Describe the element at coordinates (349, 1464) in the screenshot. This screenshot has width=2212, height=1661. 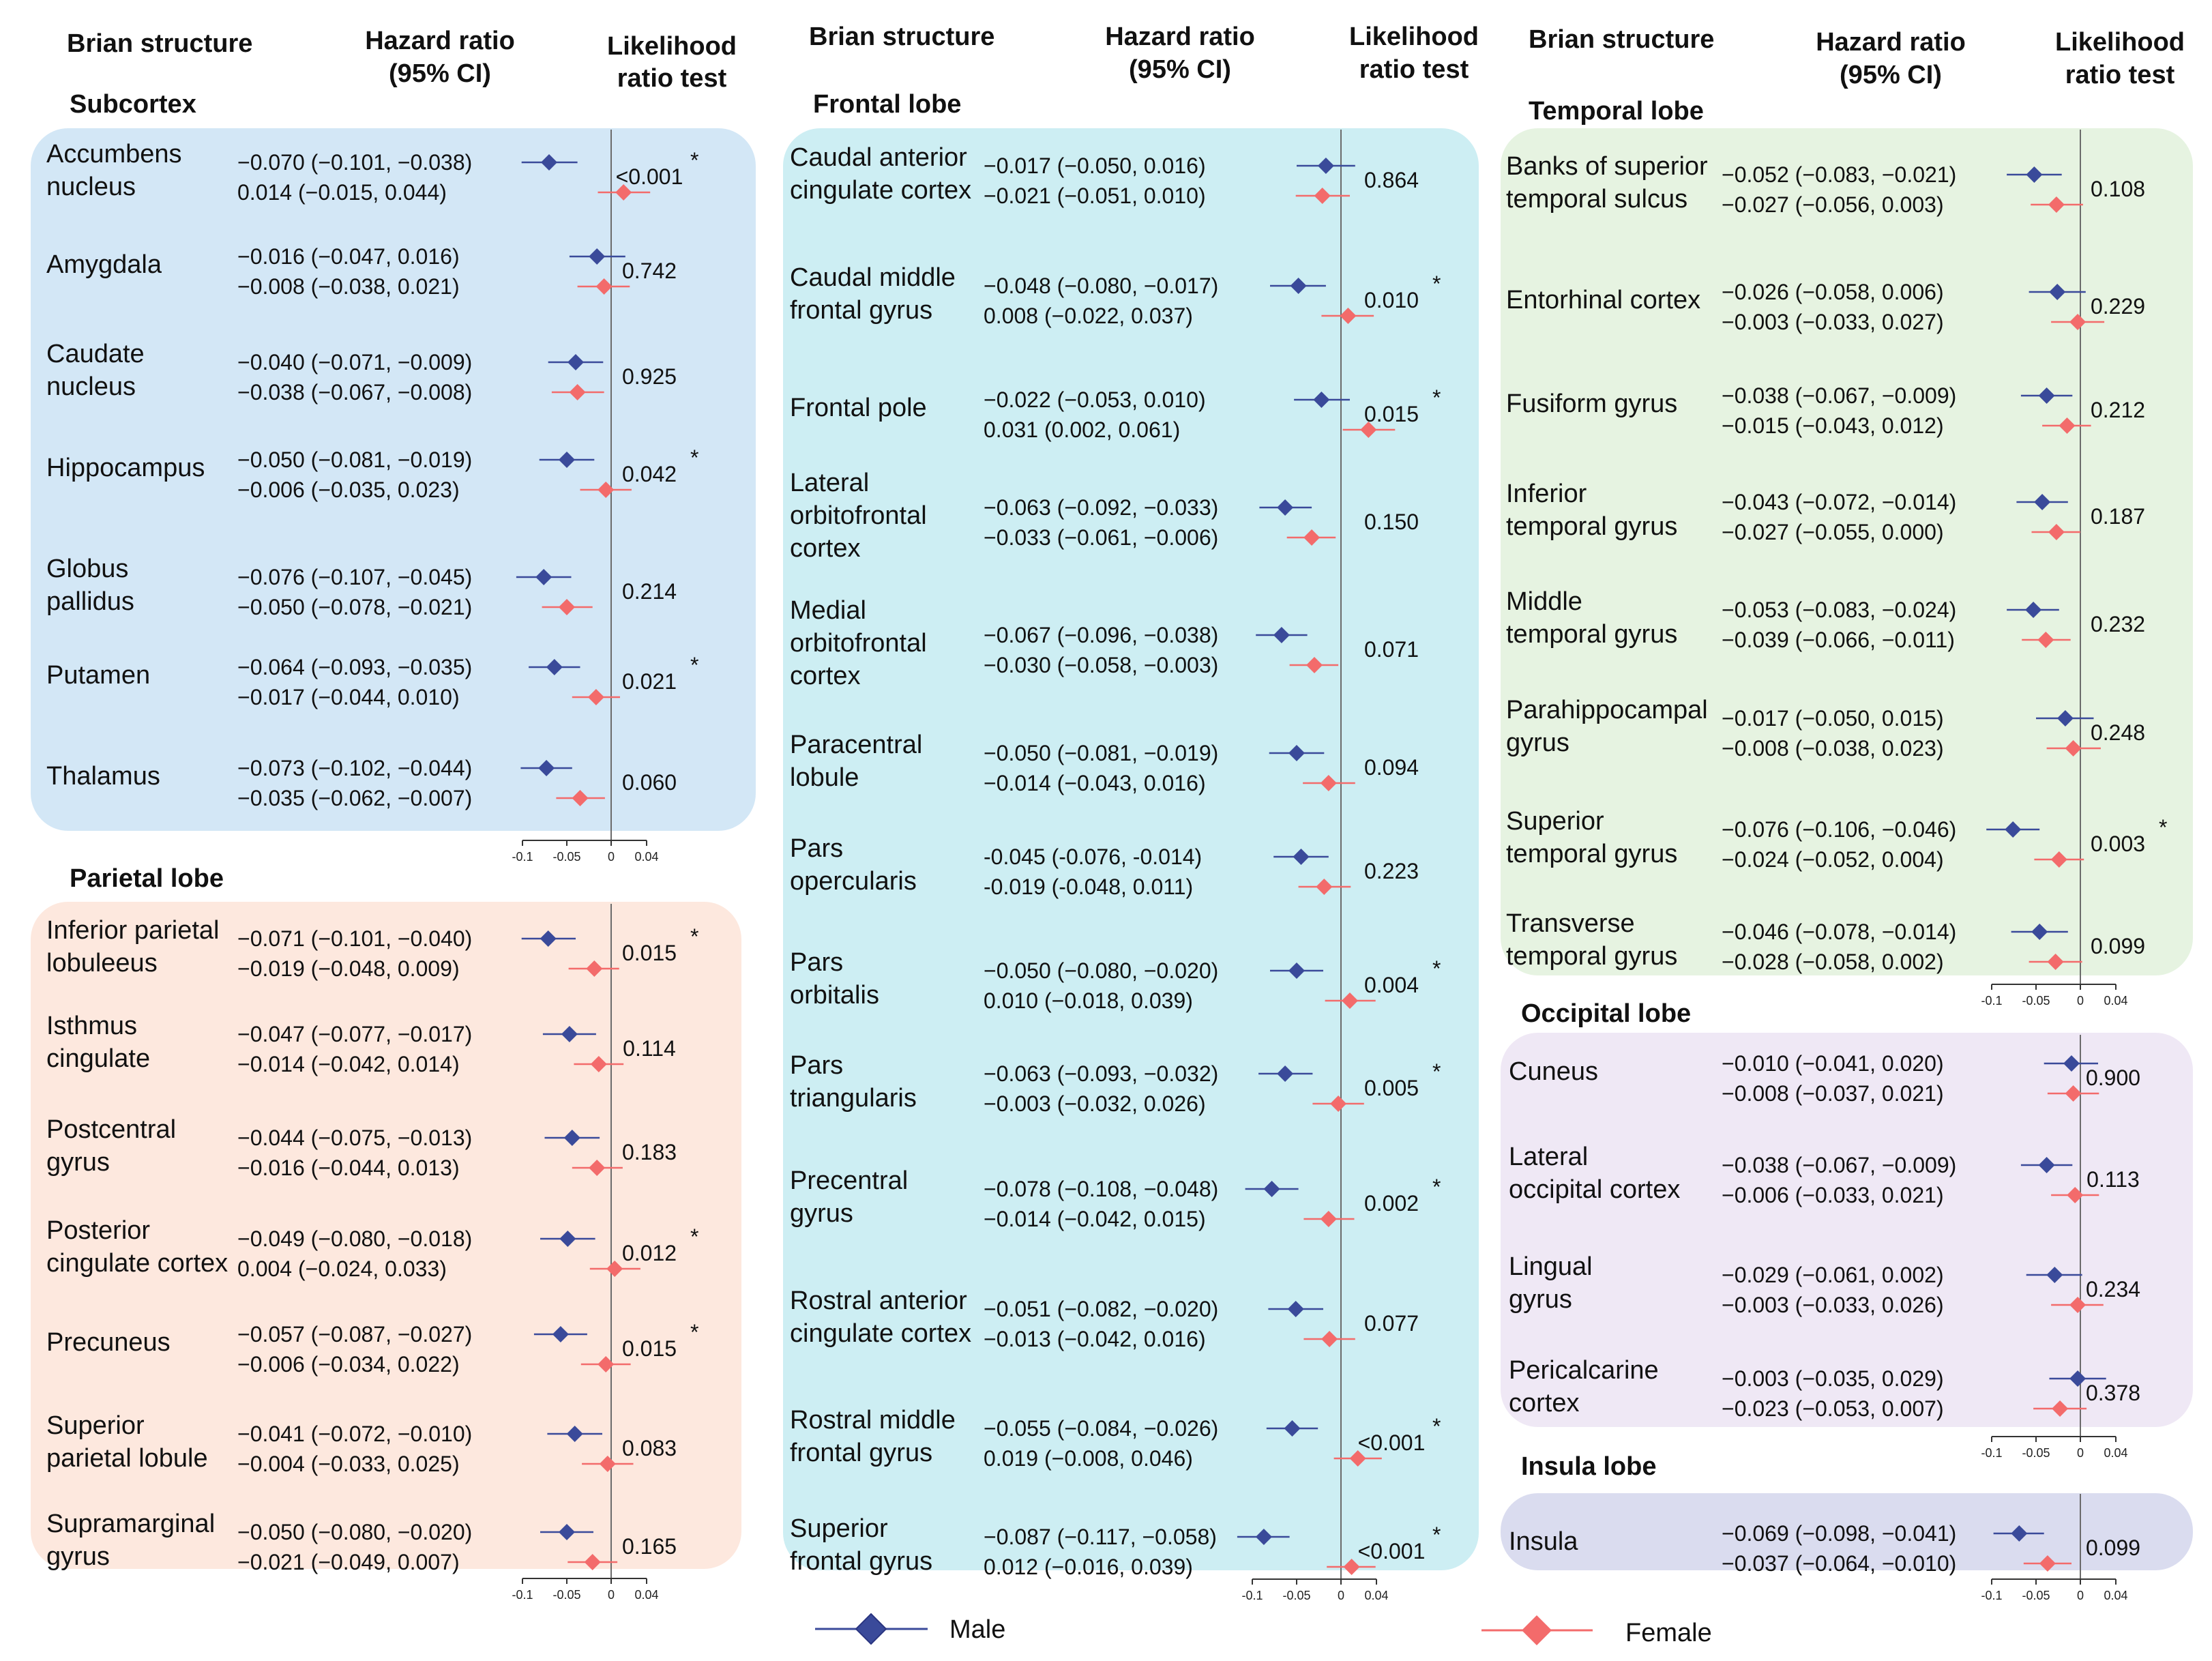
I see `female-ci-text: −0.004 (−0.033, 0.025)` at that location.